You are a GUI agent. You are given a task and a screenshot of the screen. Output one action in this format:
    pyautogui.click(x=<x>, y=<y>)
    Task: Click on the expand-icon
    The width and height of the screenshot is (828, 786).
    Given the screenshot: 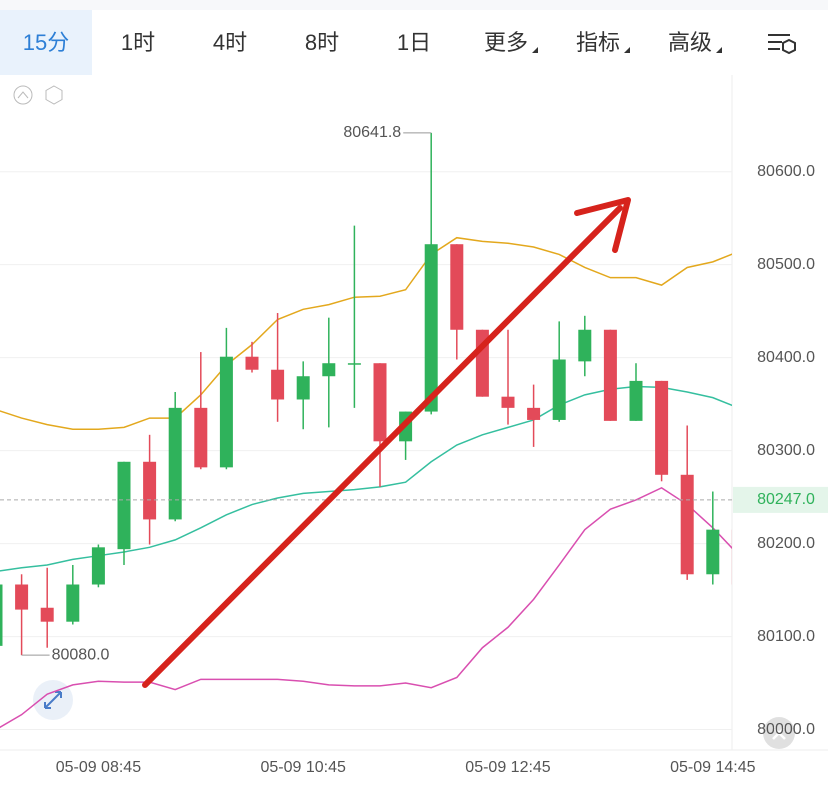 What is the action you would take?
    pyautogui.click(x=53, y=700)
    